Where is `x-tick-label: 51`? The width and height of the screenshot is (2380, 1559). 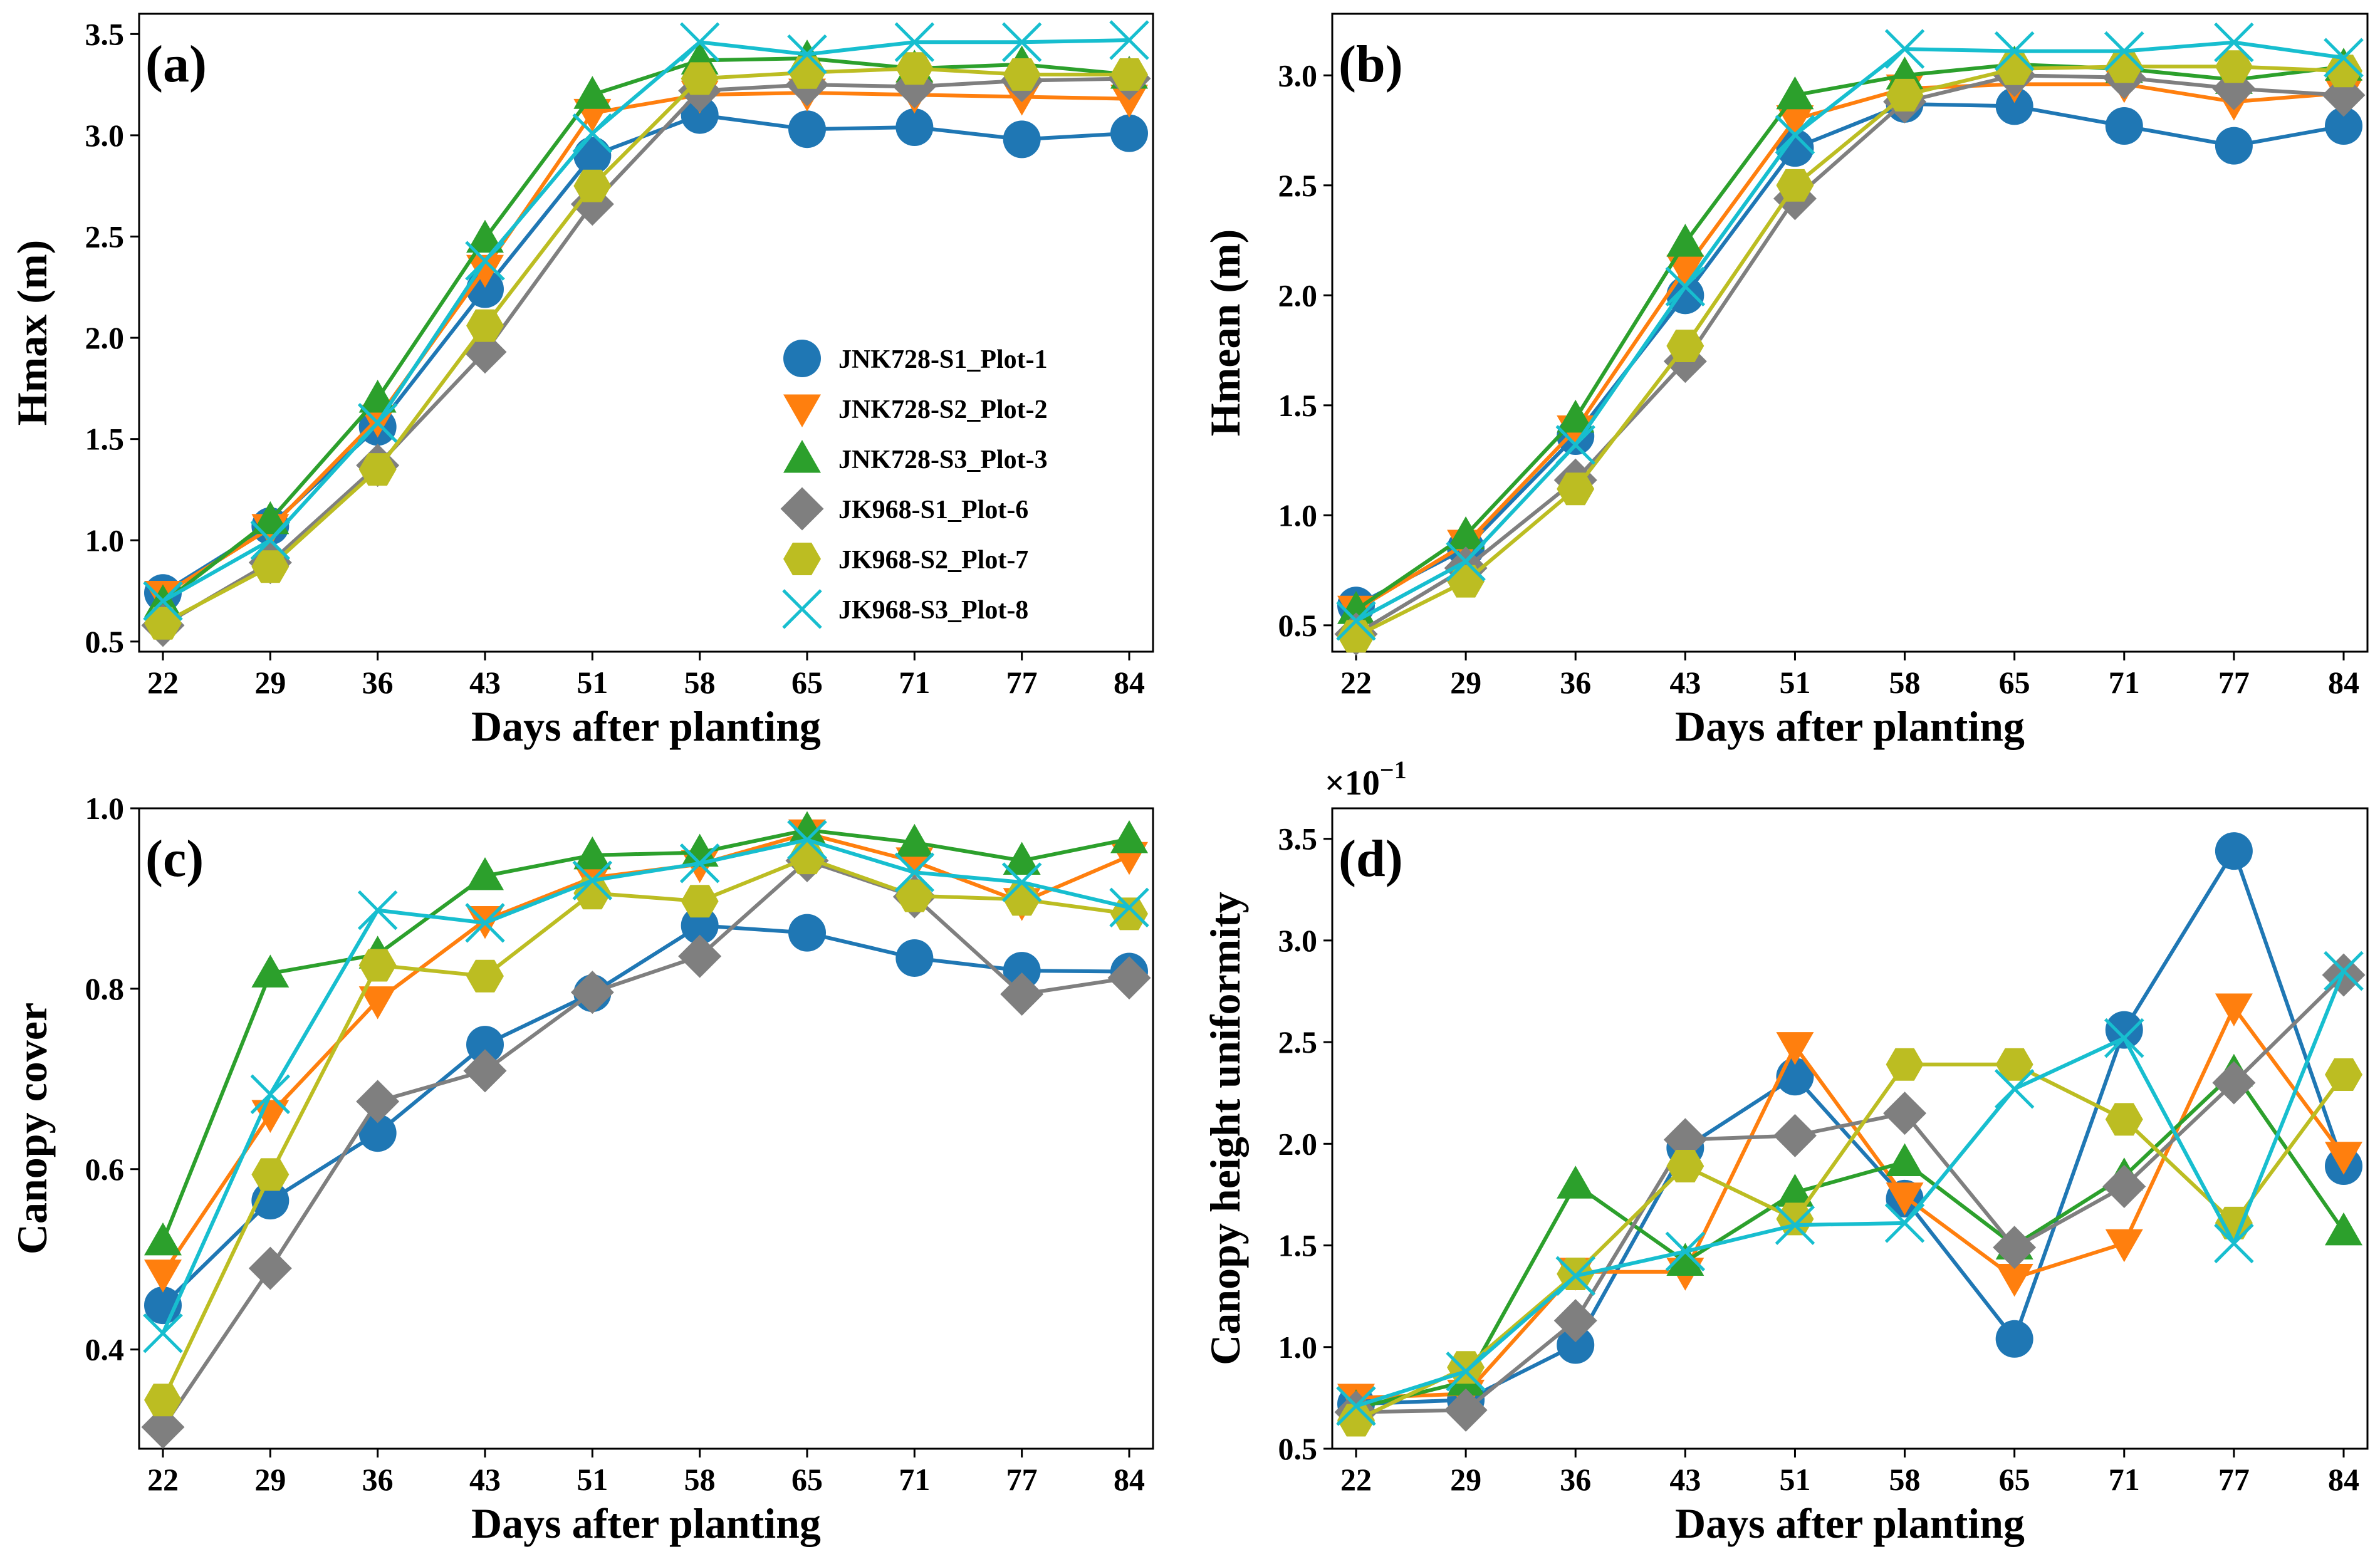 x-tick-label: 51 is located at coordinates (1794, 1479).